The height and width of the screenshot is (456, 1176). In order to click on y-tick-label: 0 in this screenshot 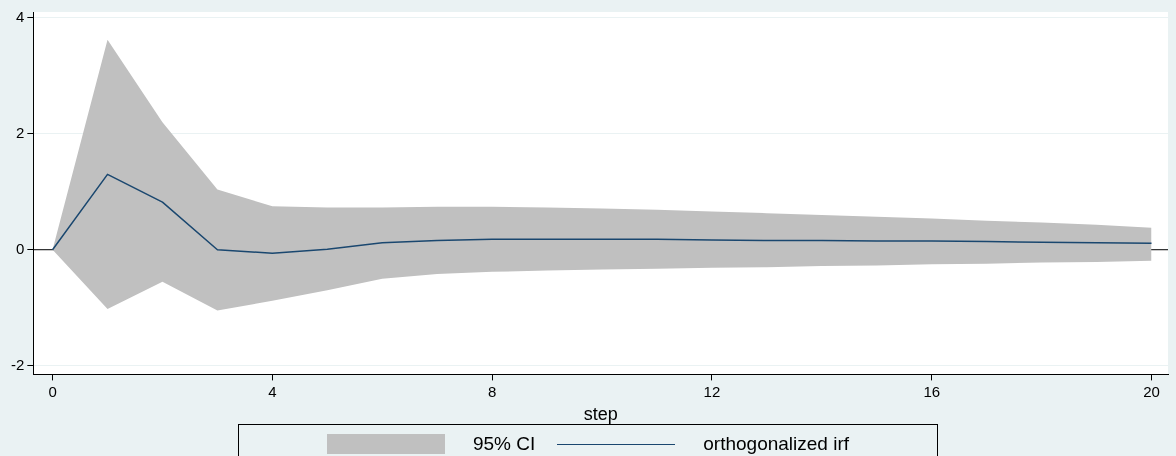, I will do `click(20, 248)`.